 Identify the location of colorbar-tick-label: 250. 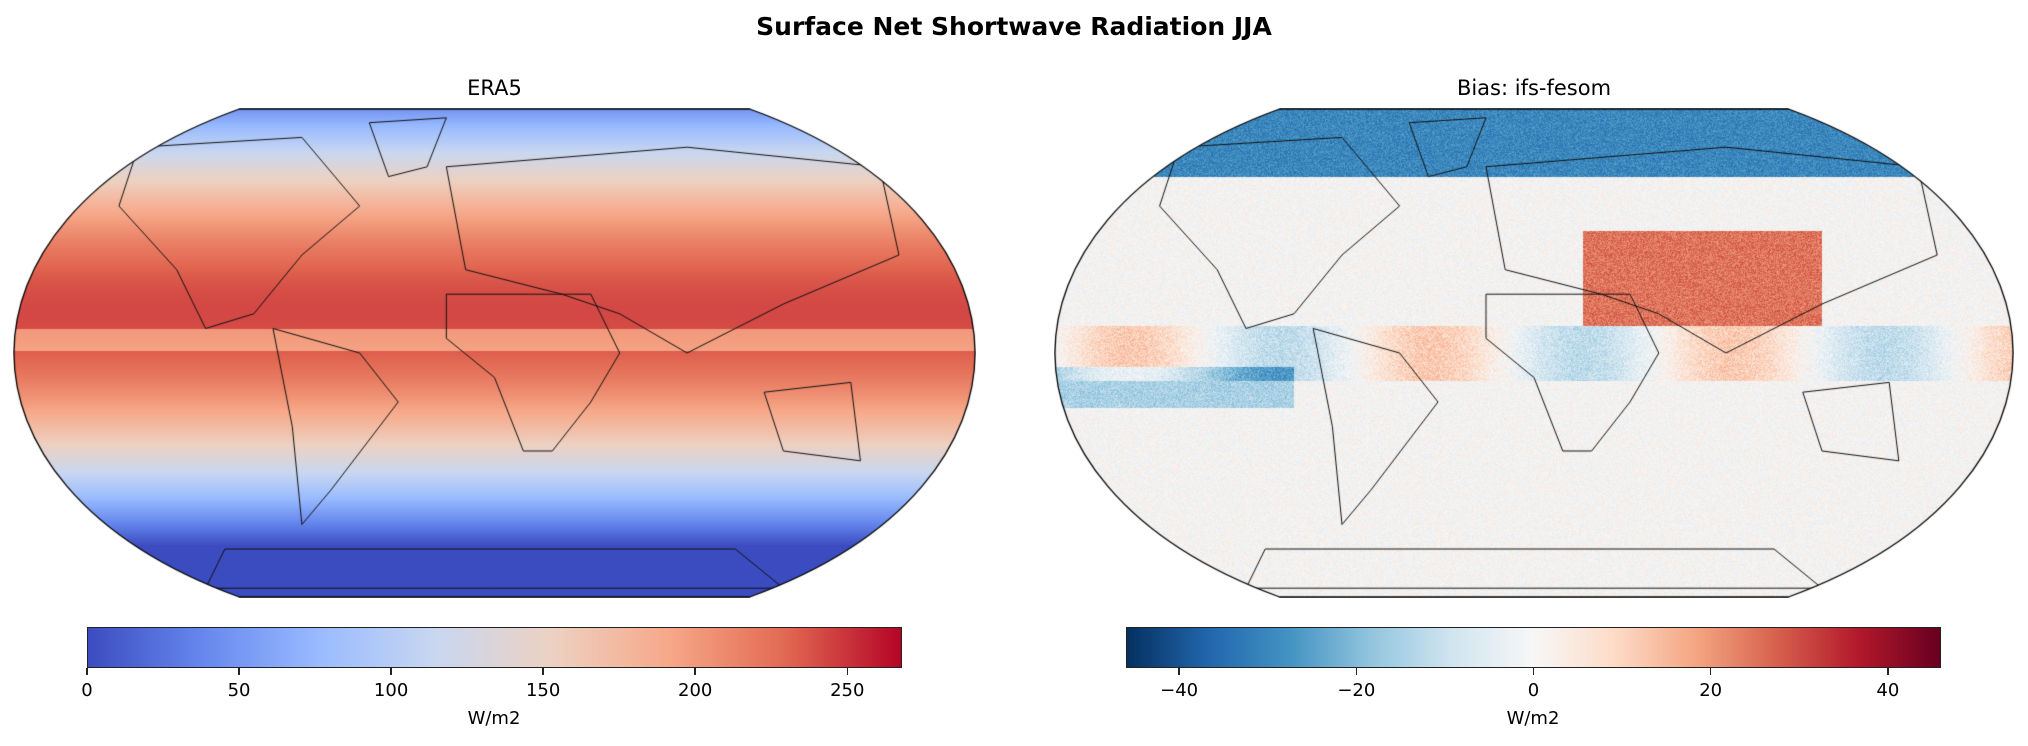
(847, 690).